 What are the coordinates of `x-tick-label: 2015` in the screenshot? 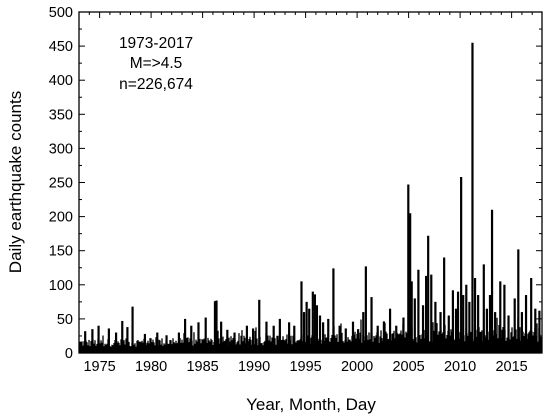 It's located at (511, 367).